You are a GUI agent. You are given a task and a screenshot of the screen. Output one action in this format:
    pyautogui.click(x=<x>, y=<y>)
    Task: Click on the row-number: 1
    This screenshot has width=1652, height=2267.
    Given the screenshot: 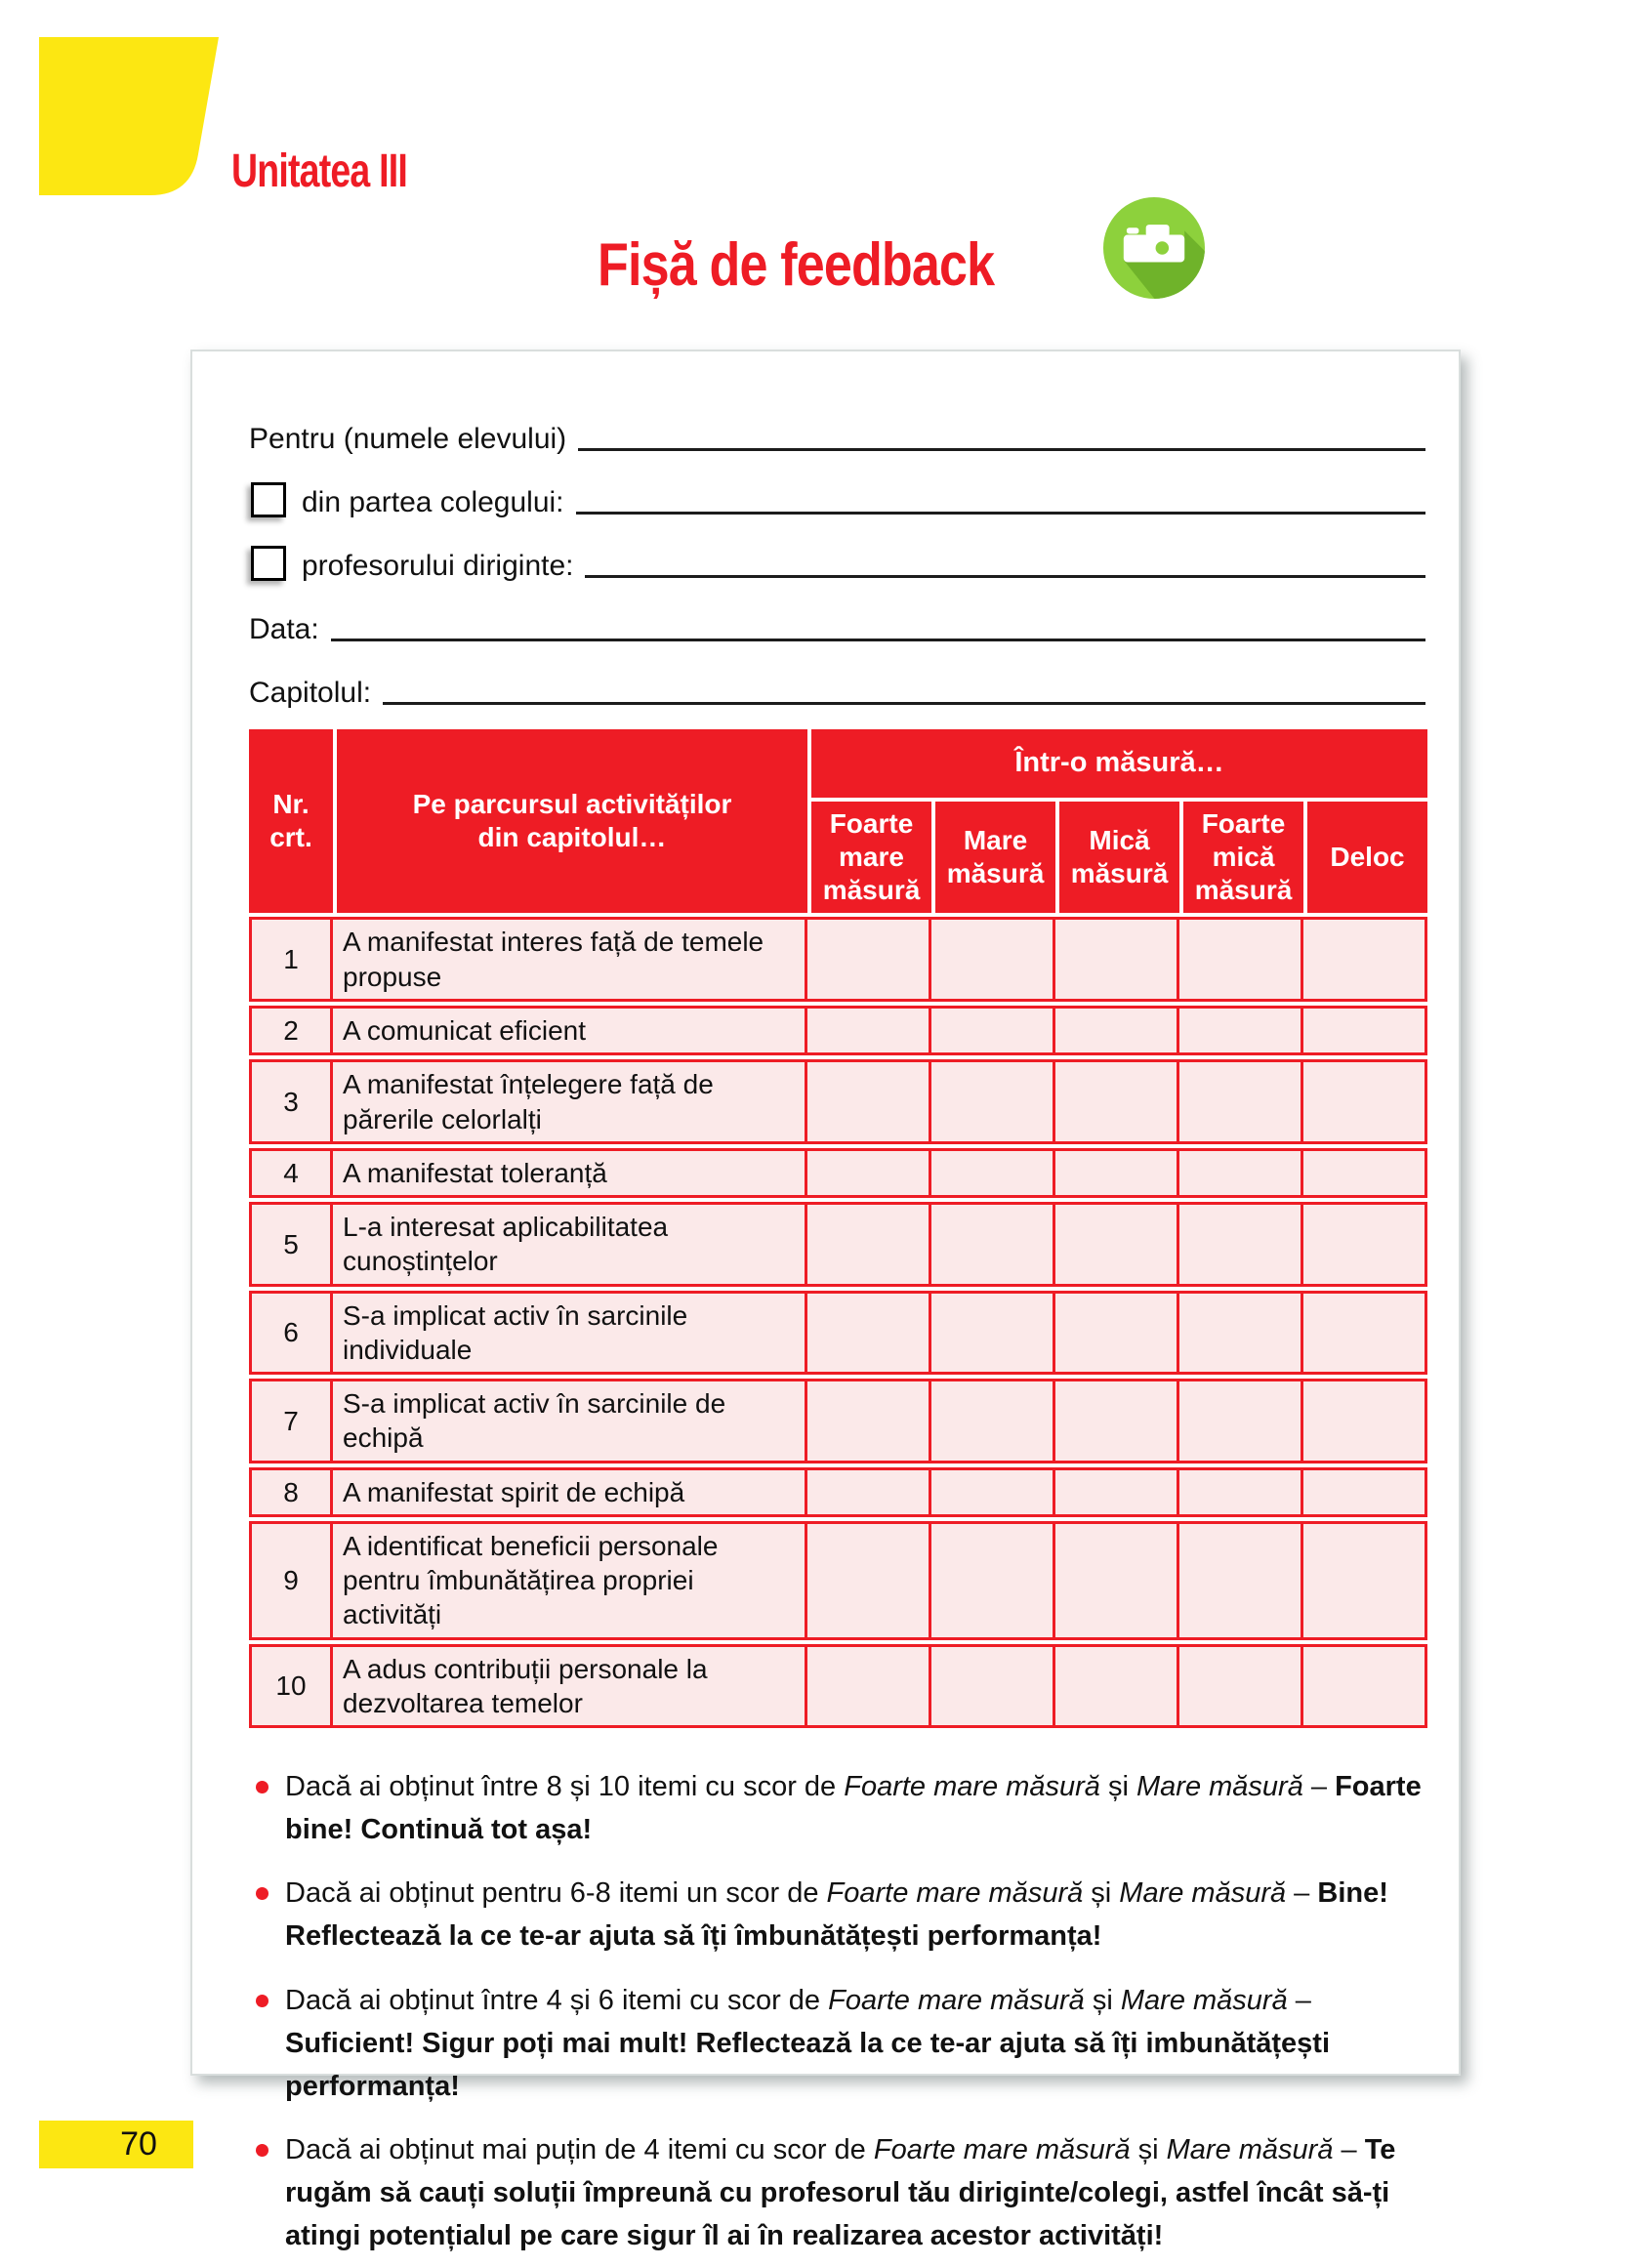 What is the action you would take?
    pyautogui.click(x=291, y=959)
    